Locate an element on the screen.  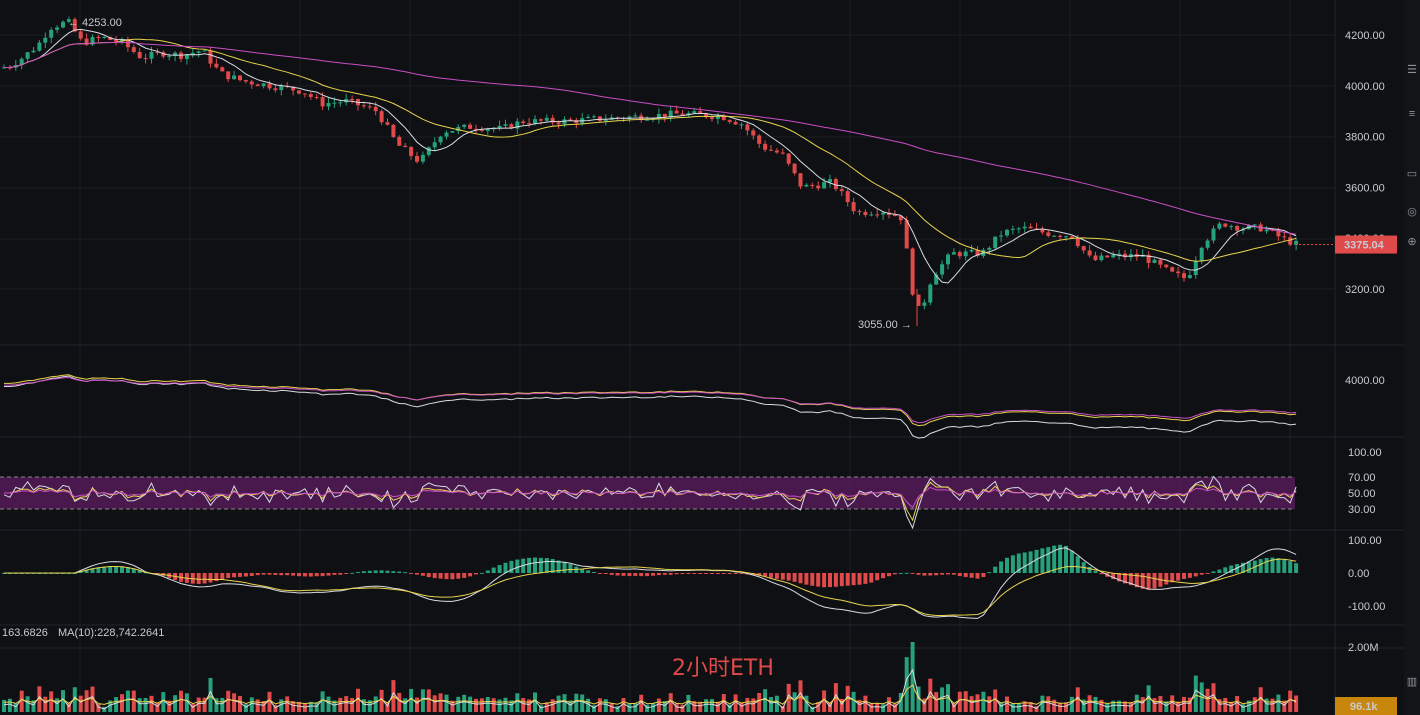
target-icon: ◎ is located at coordinates (1412, 212).